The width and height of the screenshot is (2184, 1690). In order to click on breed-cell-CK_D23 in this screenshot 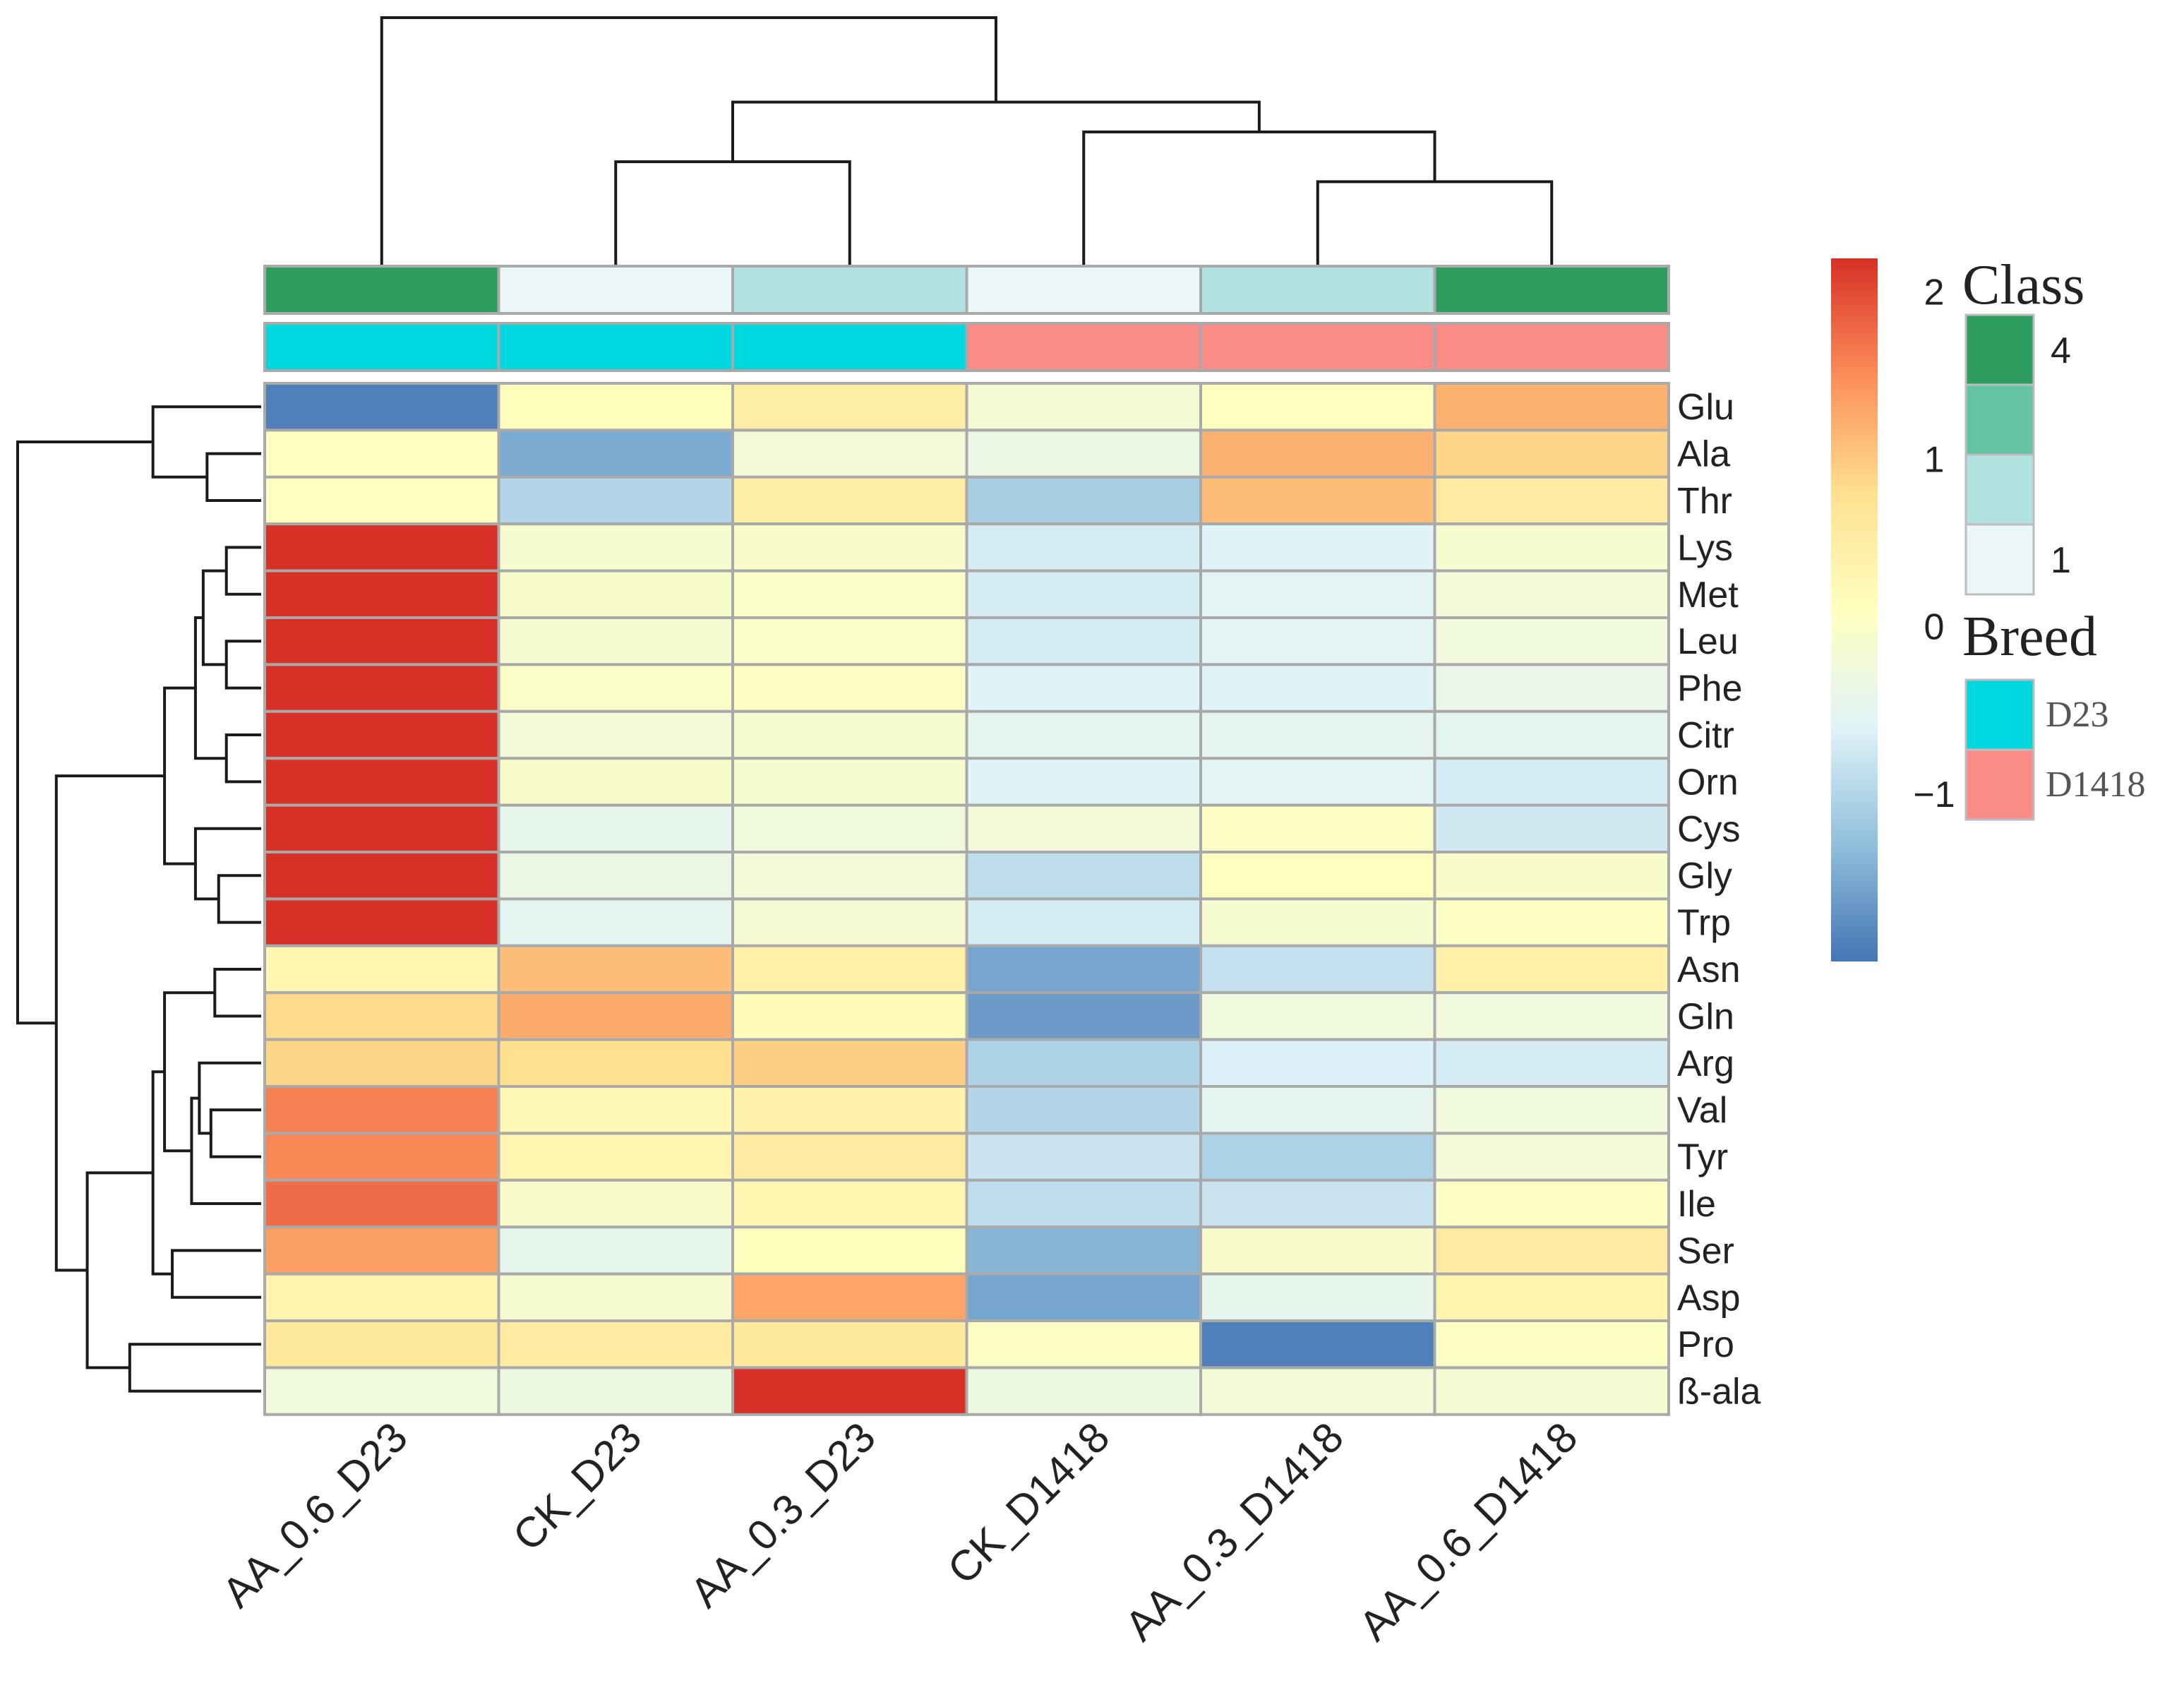, I will do `click(616, 347)`.